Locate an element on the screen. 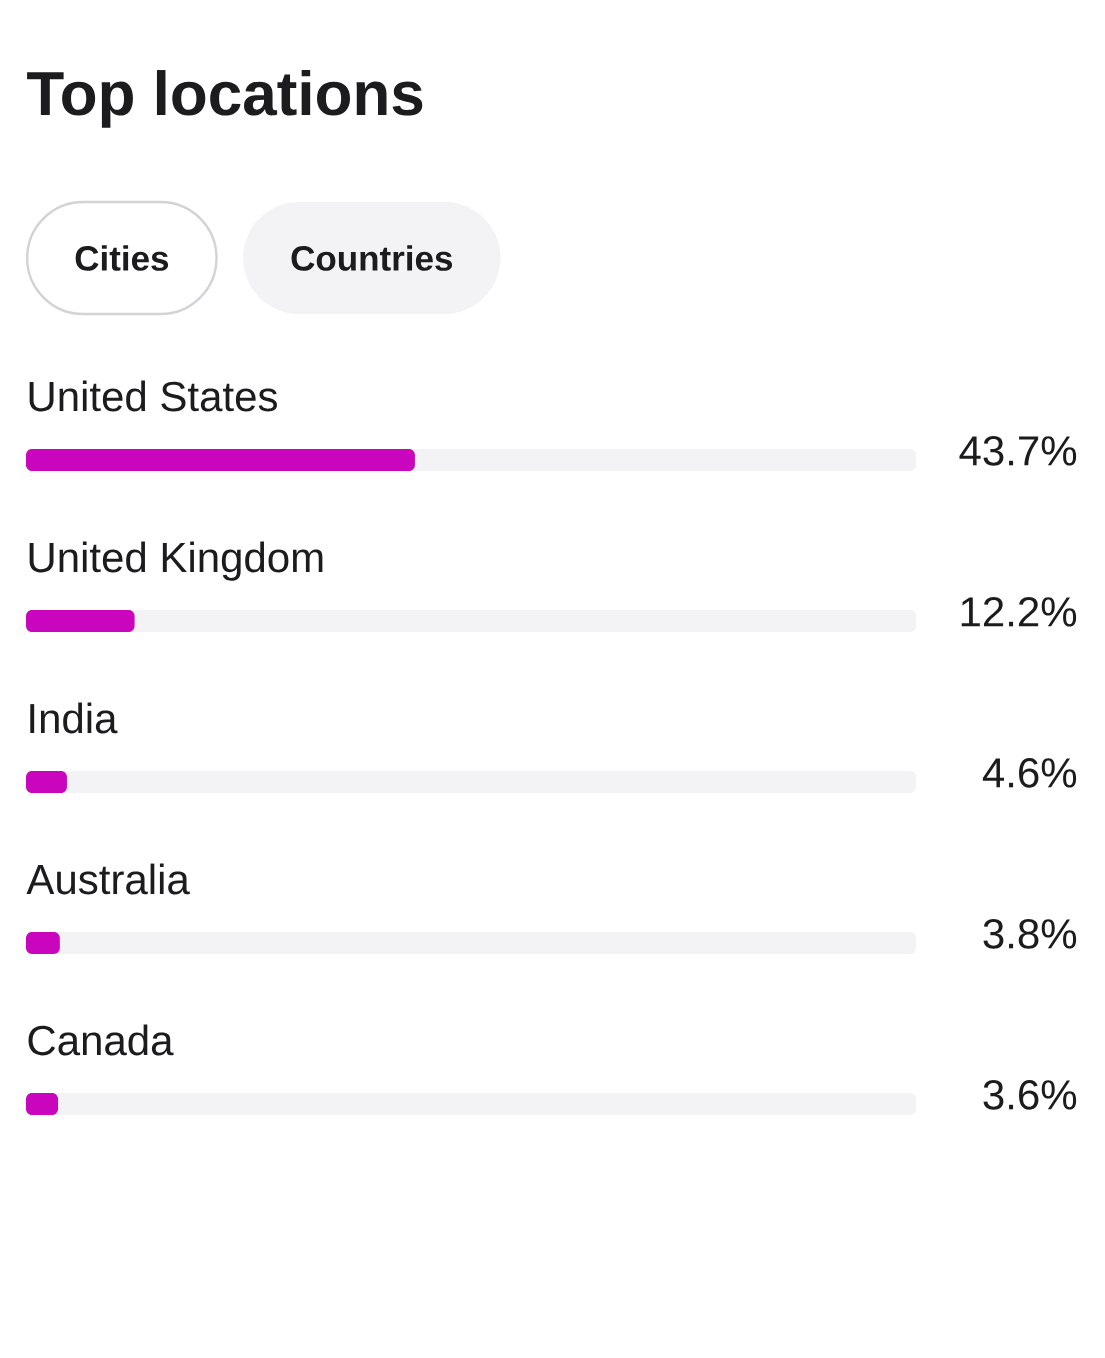  data-label: 43.7% is located at coordinates (1018, 450).